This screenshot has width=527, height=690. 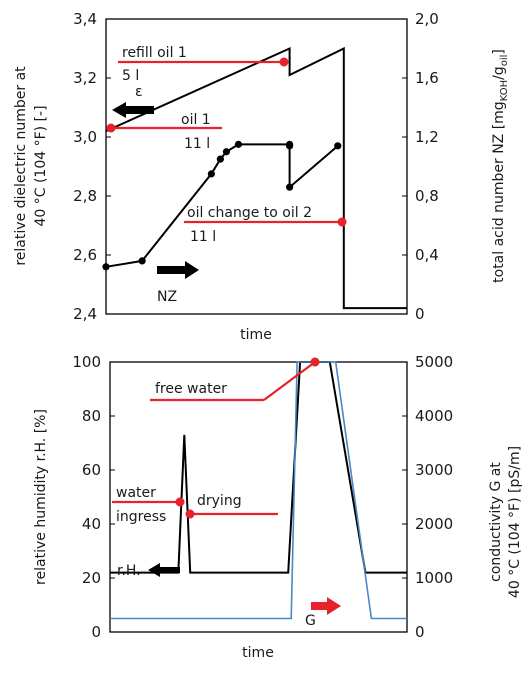 What do you see at coordinates (197, 144) in the screenshot?
I see `oil1-annotation-sub: 11 l` at bounding box center [197, 144].